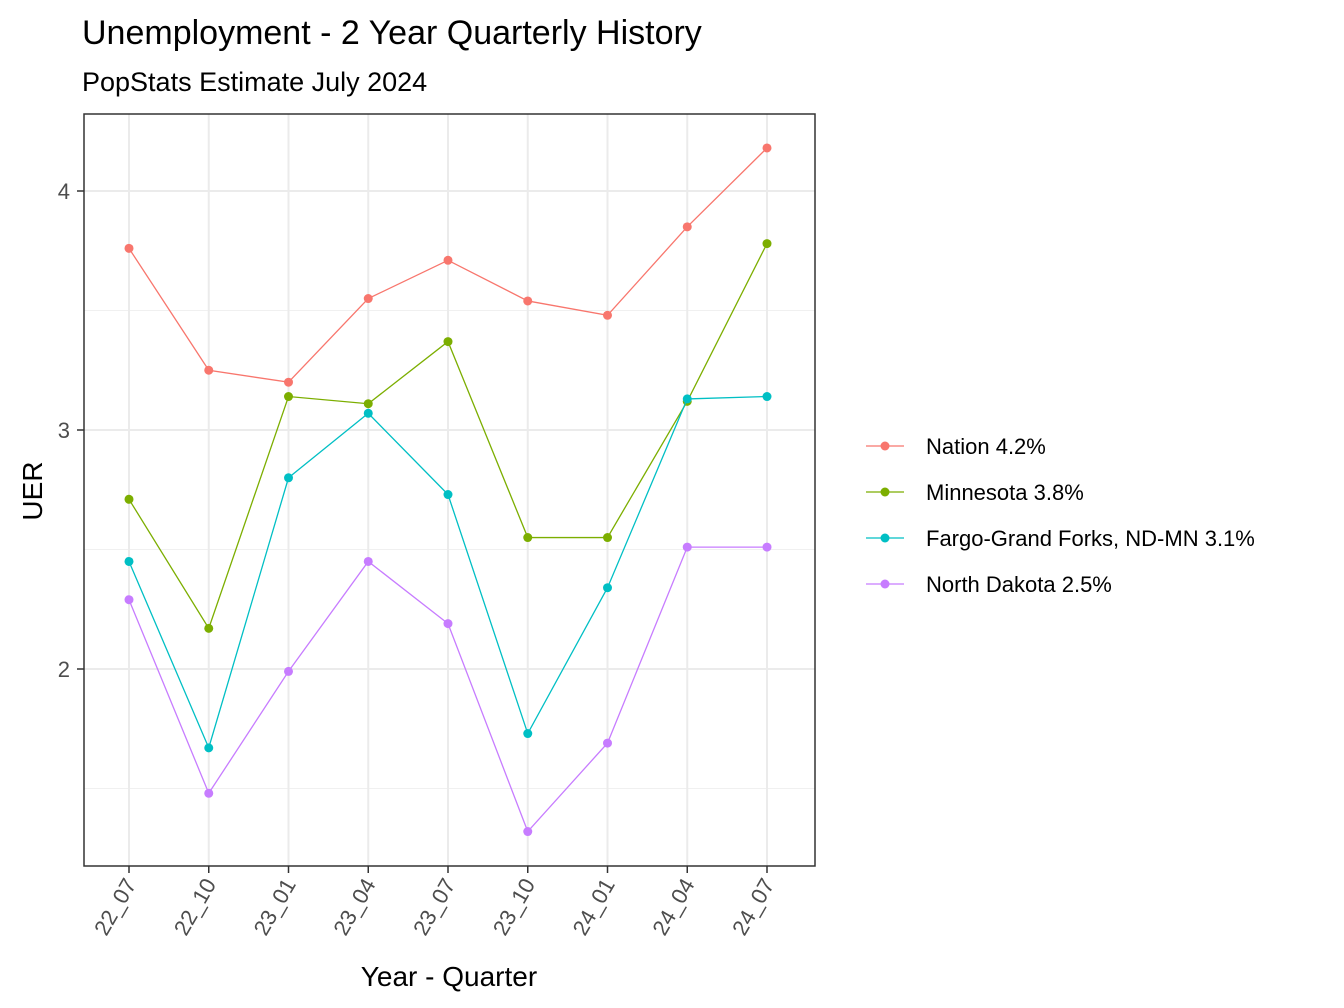 This screenshot has height=1008, width=1344. I want to click on x-tick-label: 23_10, so click(514, 906).